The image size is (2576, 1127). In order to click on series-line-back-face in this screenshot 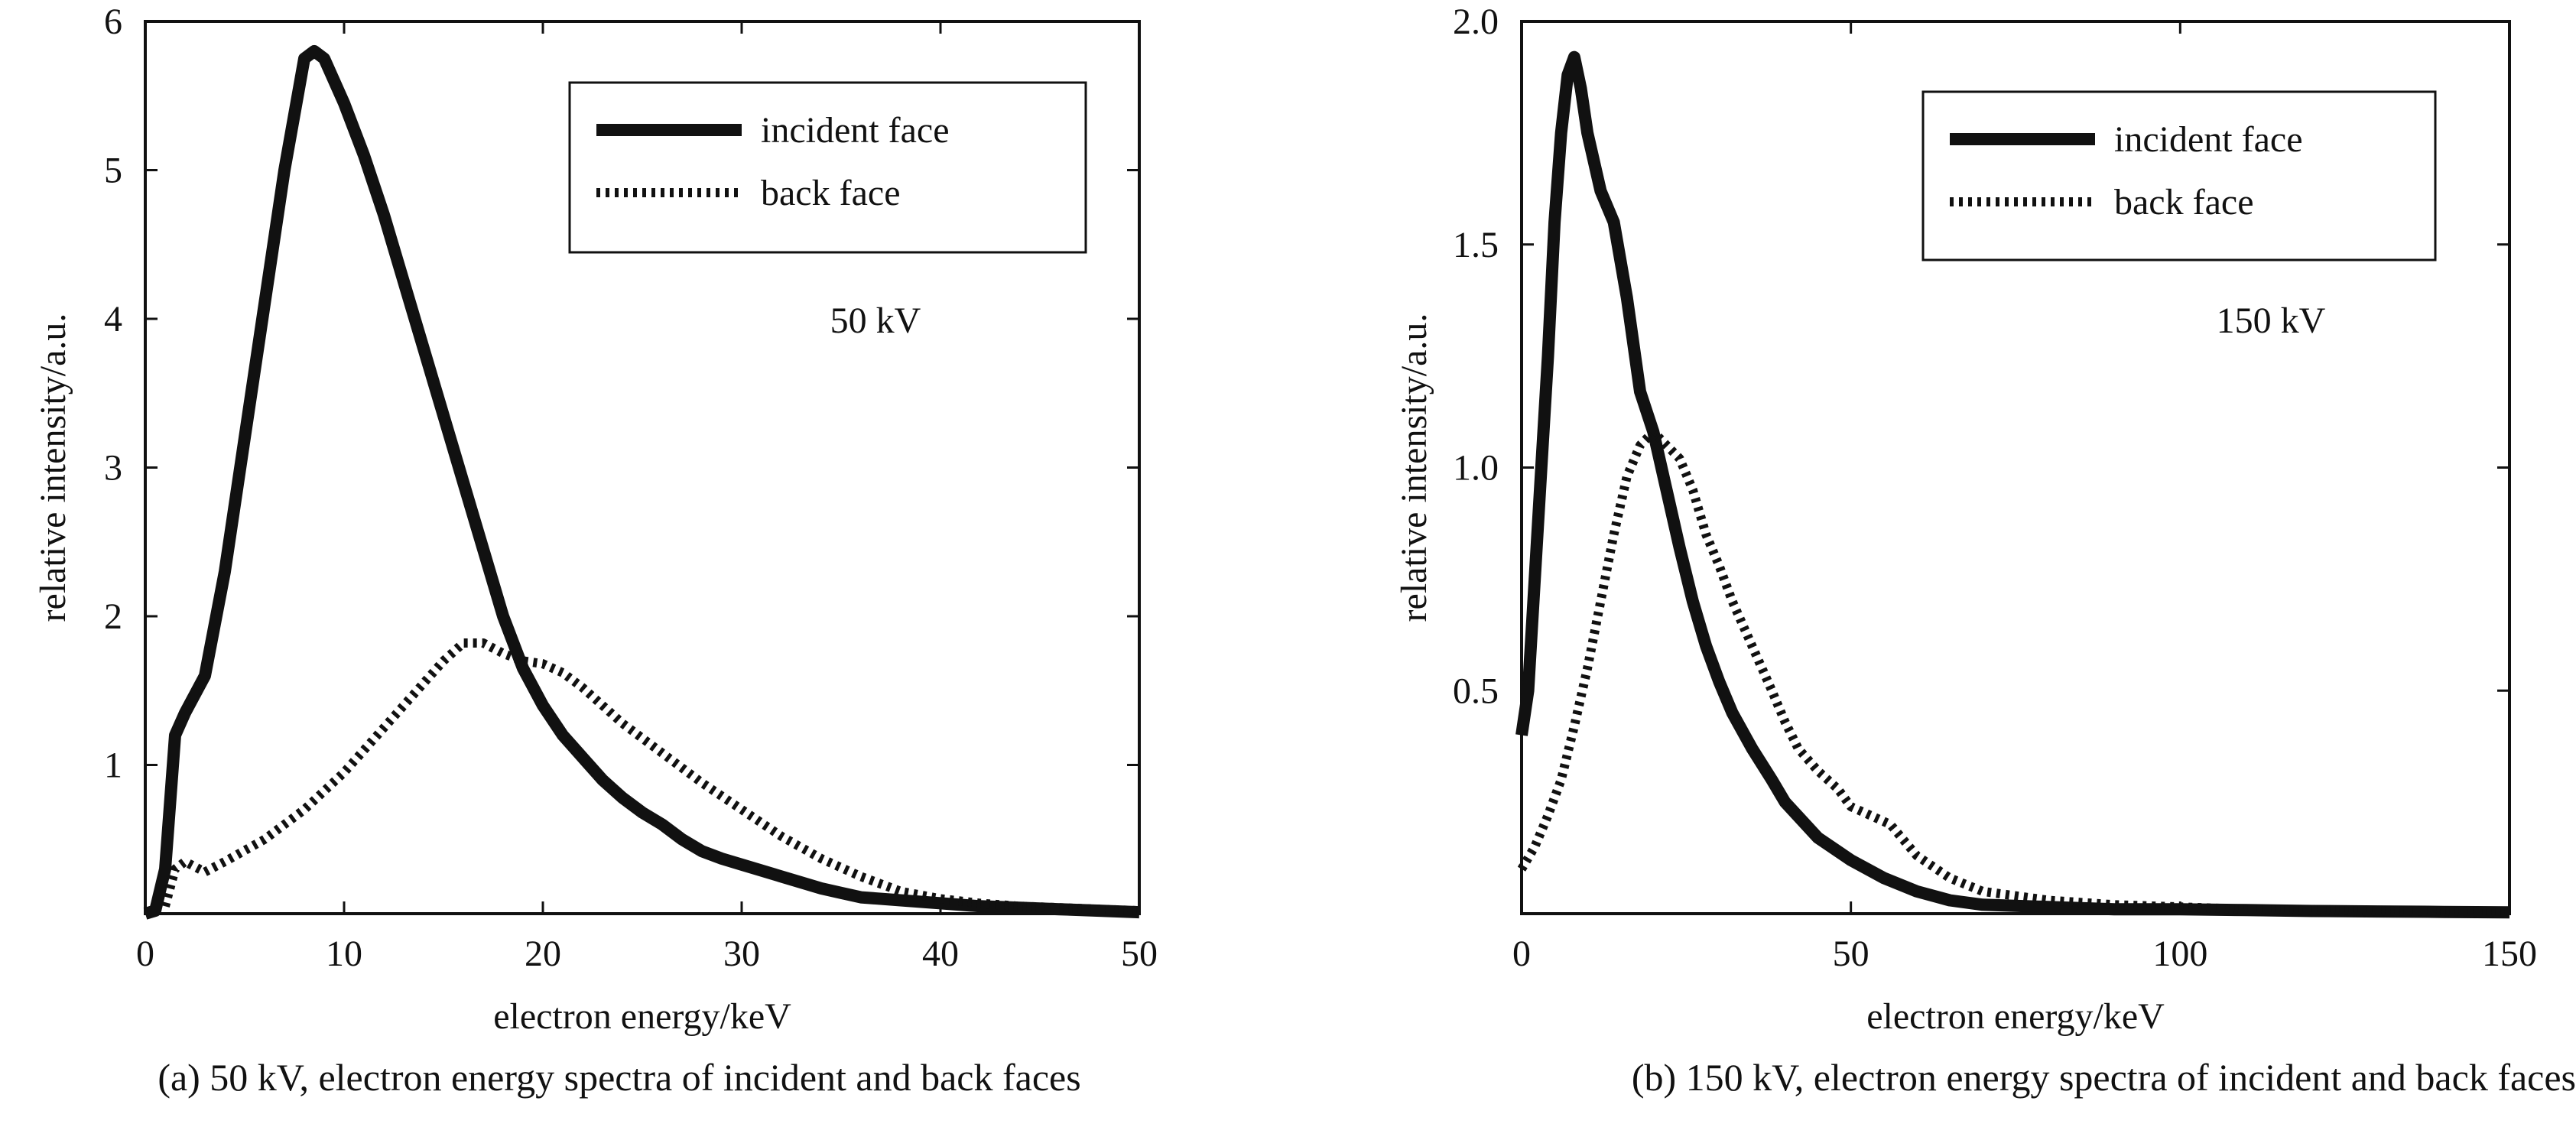, I will do `click(650, 777)`.